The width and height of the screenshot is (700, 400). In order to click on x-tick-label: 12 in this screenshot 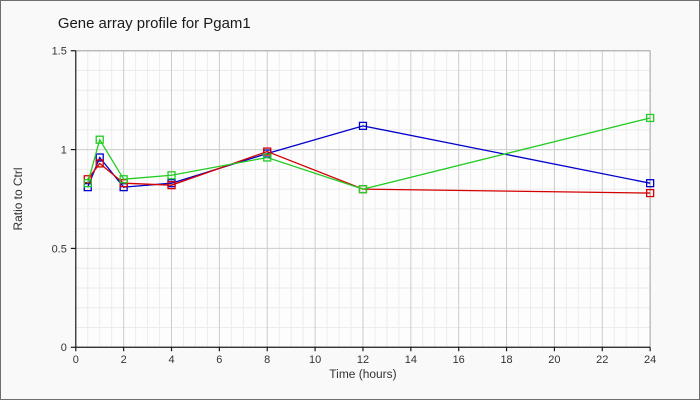, I will do `click(363, 360)`.